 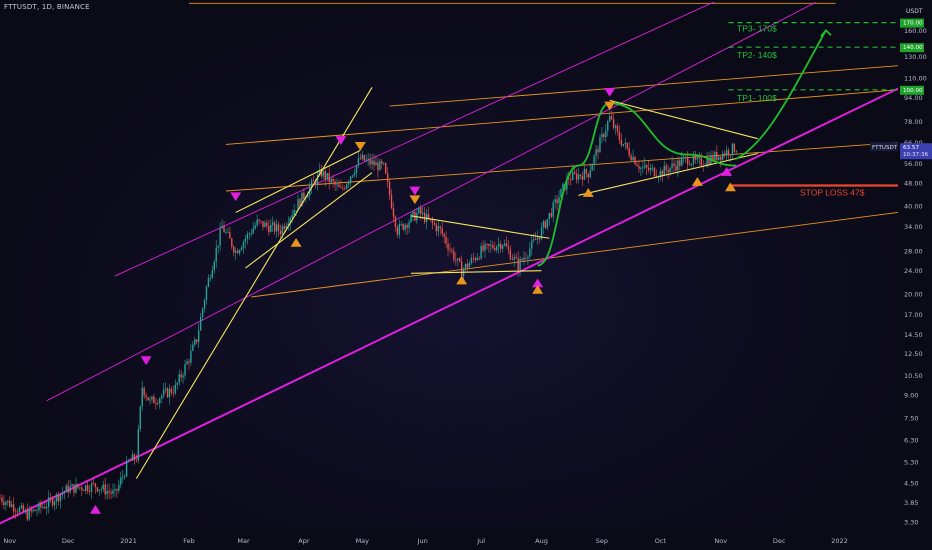 What do you see at coordinates (480, 541) in the screenshot?
I see `time-tick-label: Jul` at bounding box center [480, 541].